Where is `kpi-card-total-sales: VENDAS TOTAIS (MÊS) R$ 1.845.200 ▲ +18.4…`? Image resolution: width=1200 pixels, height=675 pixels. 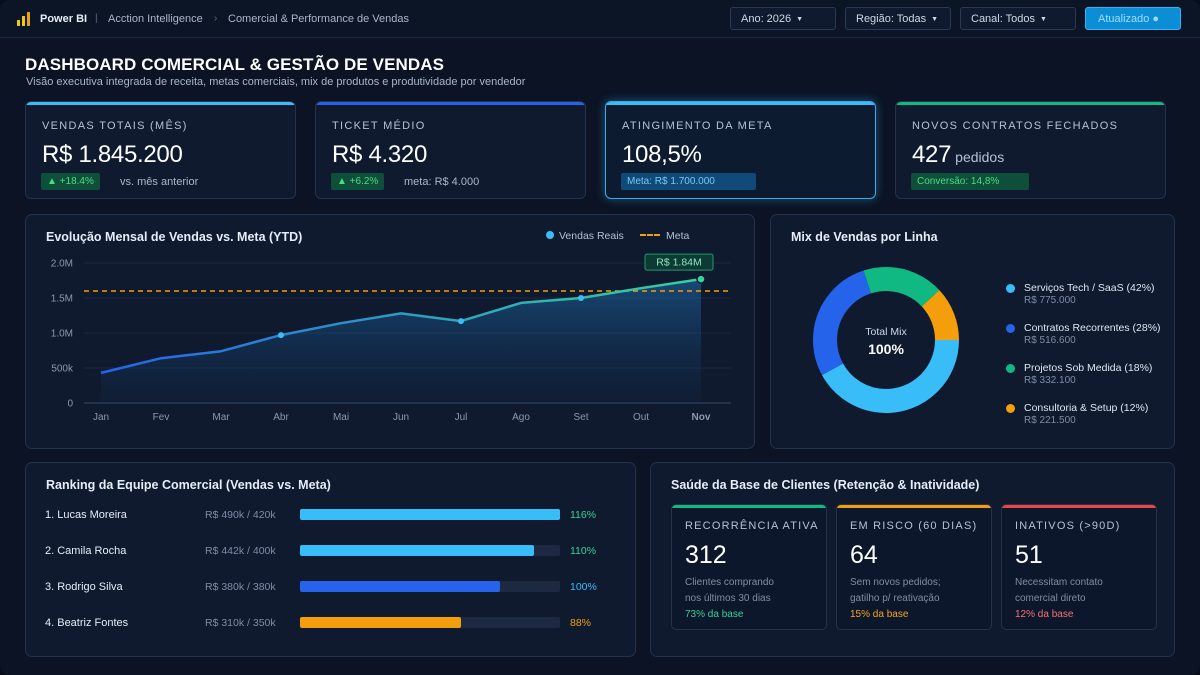 kpi-card-total-sales: VENDAS TOTAIS (MÊS) R$ 1.845.200 ▲ +18.4… is located at coordinates (160, 150).